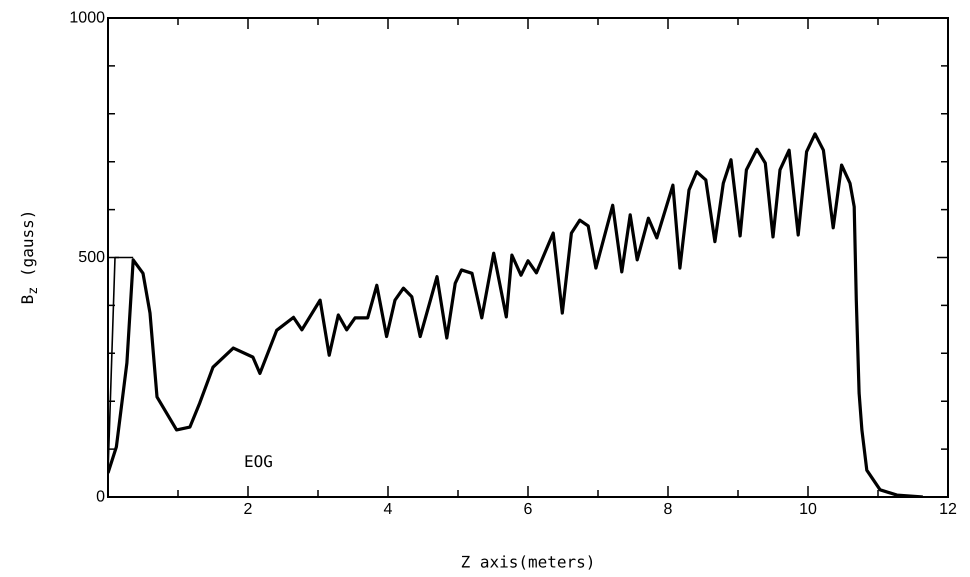  Describe the element at coordinates (948, 509) in the screenshot. I see `x-tick-label: 12` at that location.